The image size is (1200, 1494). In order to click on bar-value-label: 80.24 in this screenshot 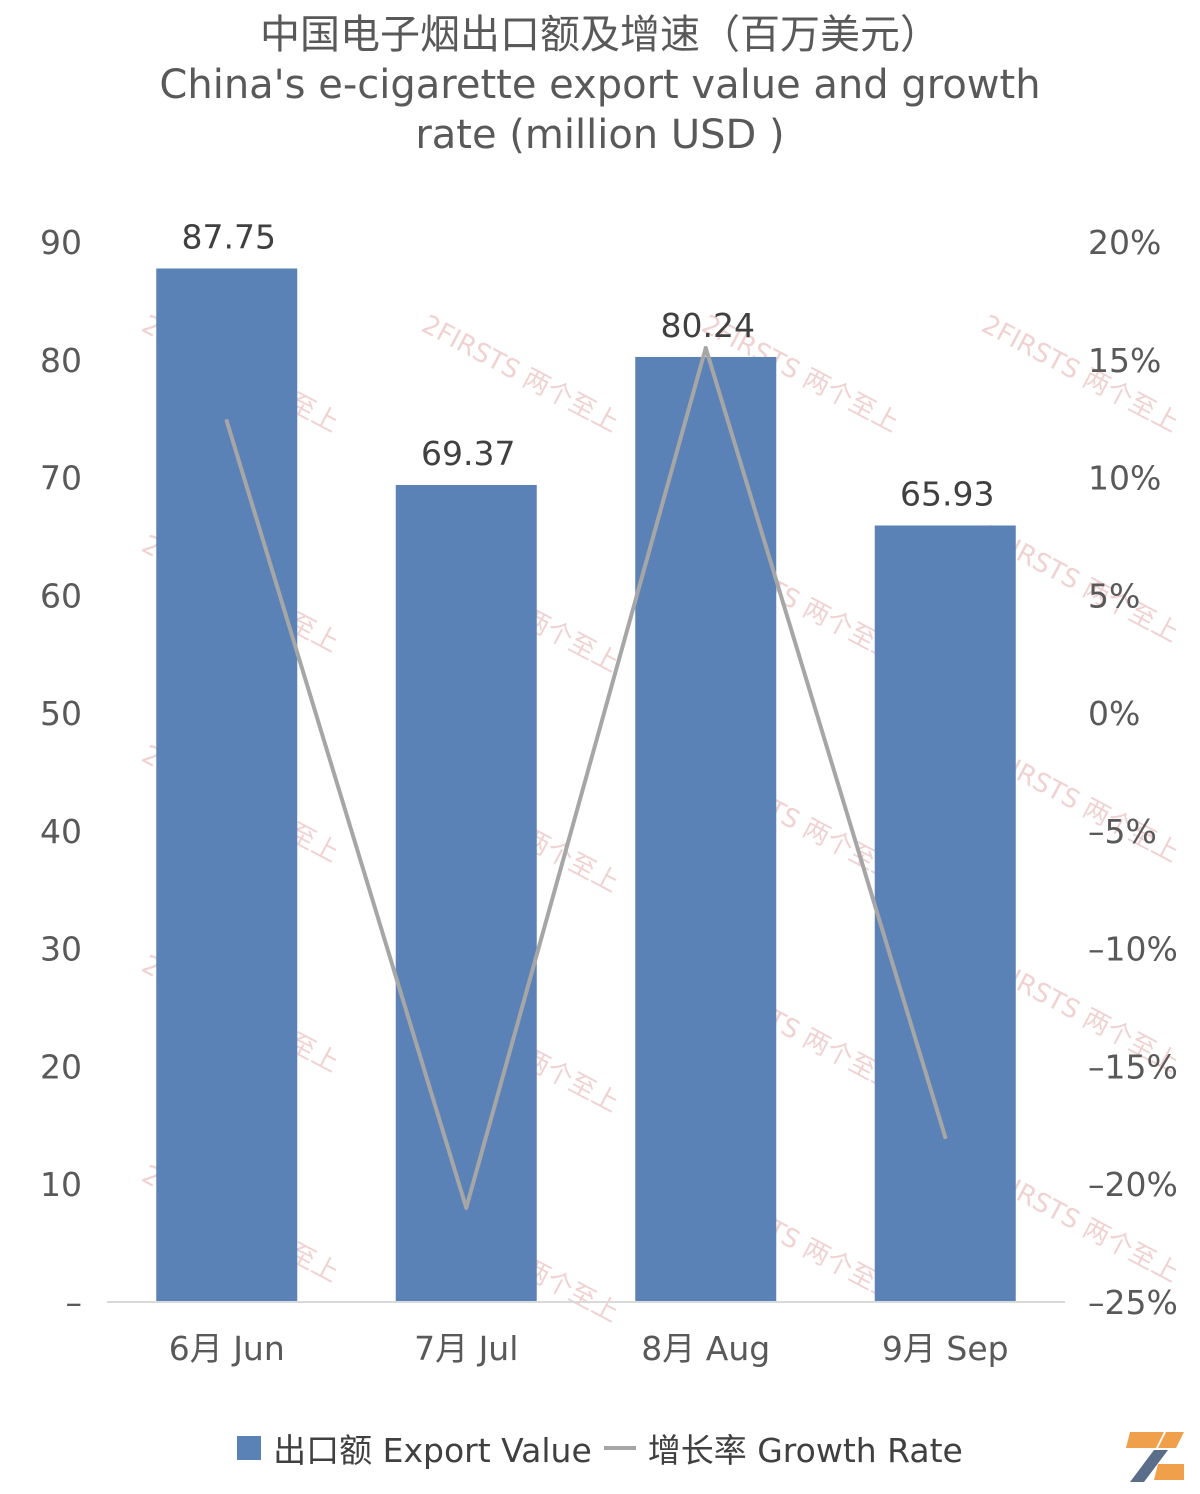, I will do `click(708, 325)`.